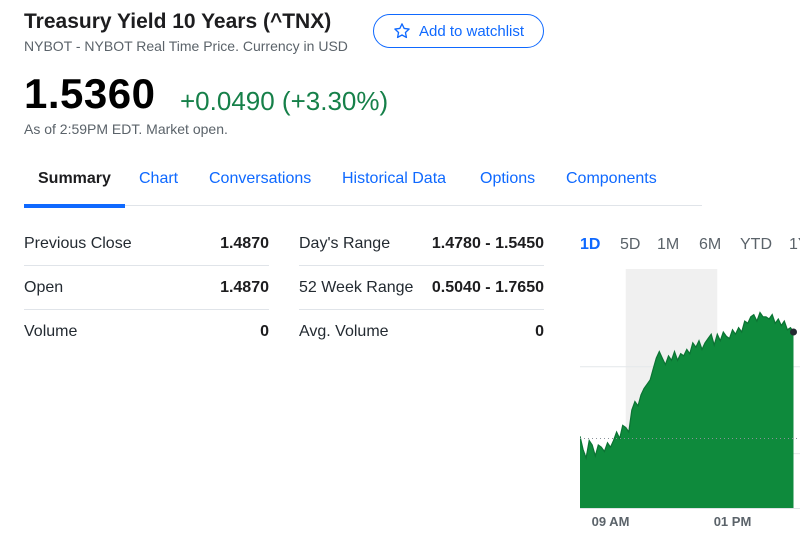 This screenshot has height=534, width=800. I want to click on table-row: Avg. Volume 0, so click(421, 332).